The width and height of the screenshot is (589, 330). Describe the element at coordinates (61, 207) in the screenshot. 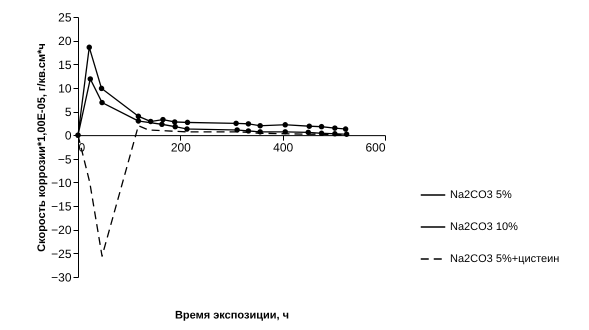

I see `y-tick-label: −15` at that location.